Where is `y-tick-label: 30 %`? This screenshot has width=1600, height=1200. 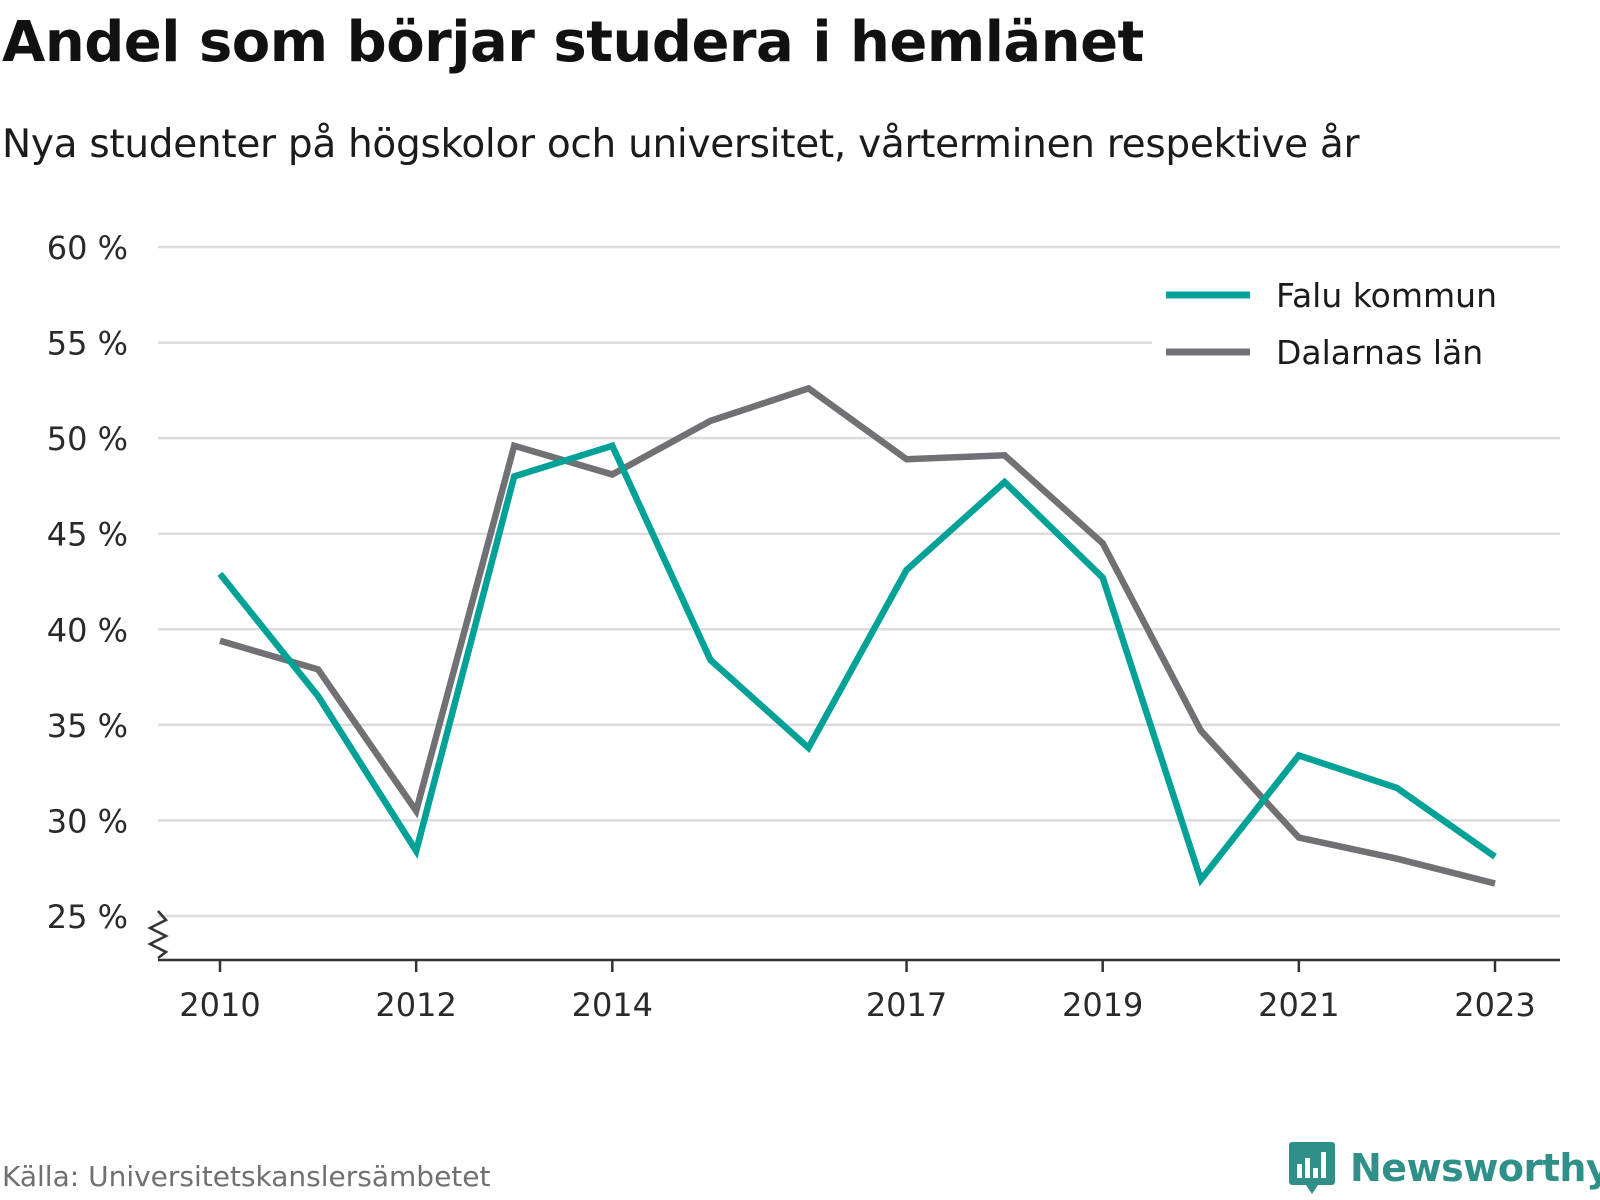 y-tick-label: 30 % is located at coordinates (87, 821).